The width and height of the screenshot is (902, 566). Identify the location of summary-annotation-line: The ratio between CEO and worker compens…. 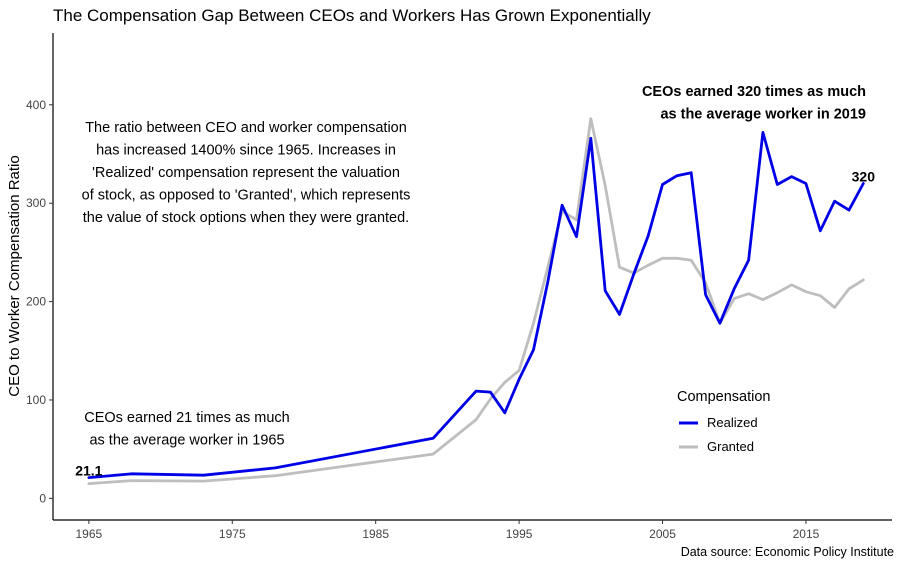
(246, 128).